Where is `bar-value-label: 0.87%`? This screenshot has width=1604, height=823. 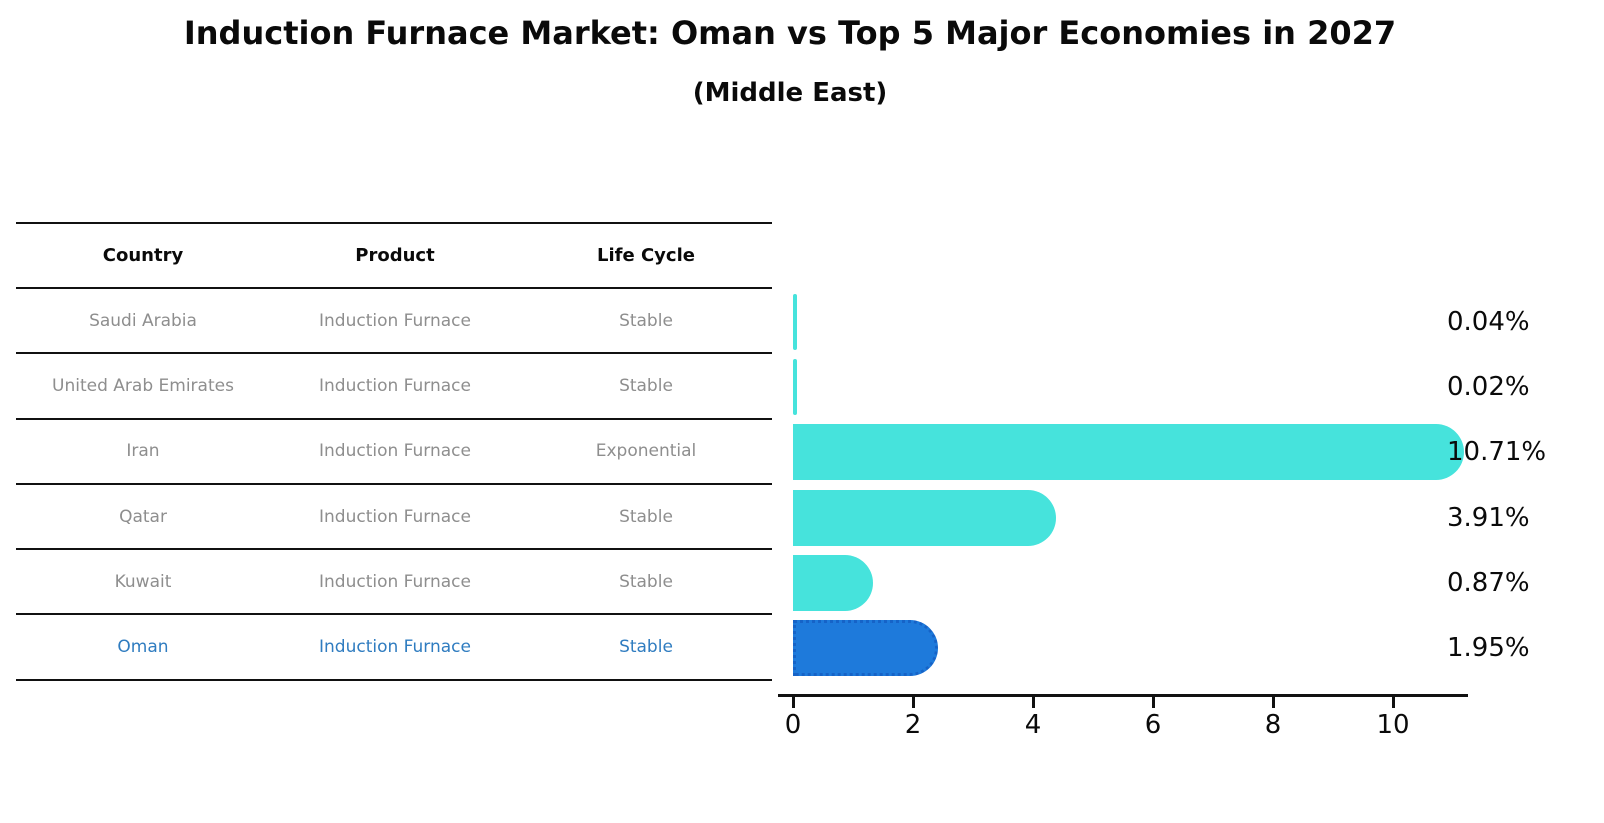 bar-value-label: 0.87% is located at coordinates (1488, 582).